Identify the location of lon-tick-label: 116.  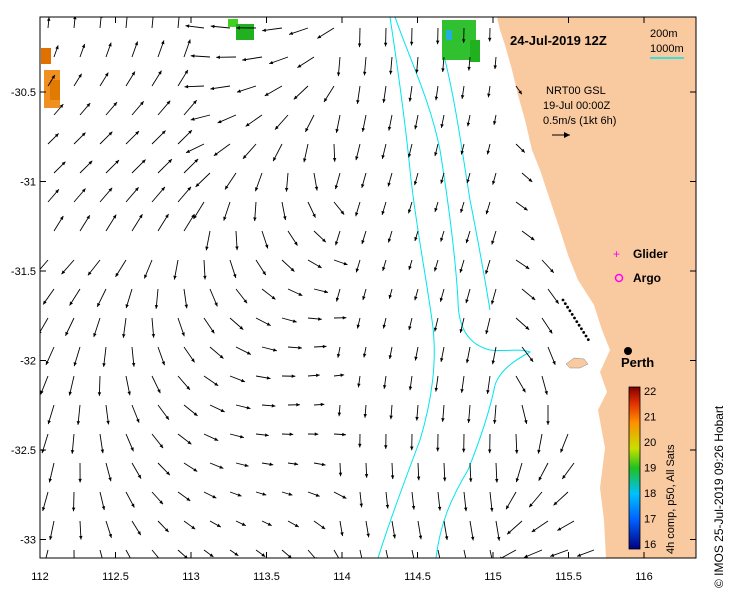
(644, 577).